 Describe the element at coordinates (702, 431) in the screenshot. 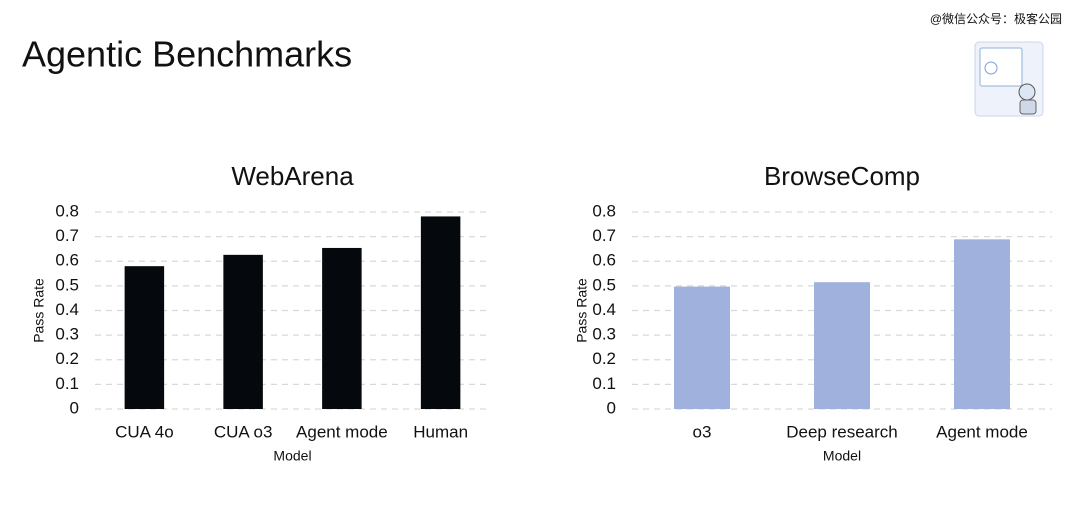

I see `x-tick-label: o3` at that location.